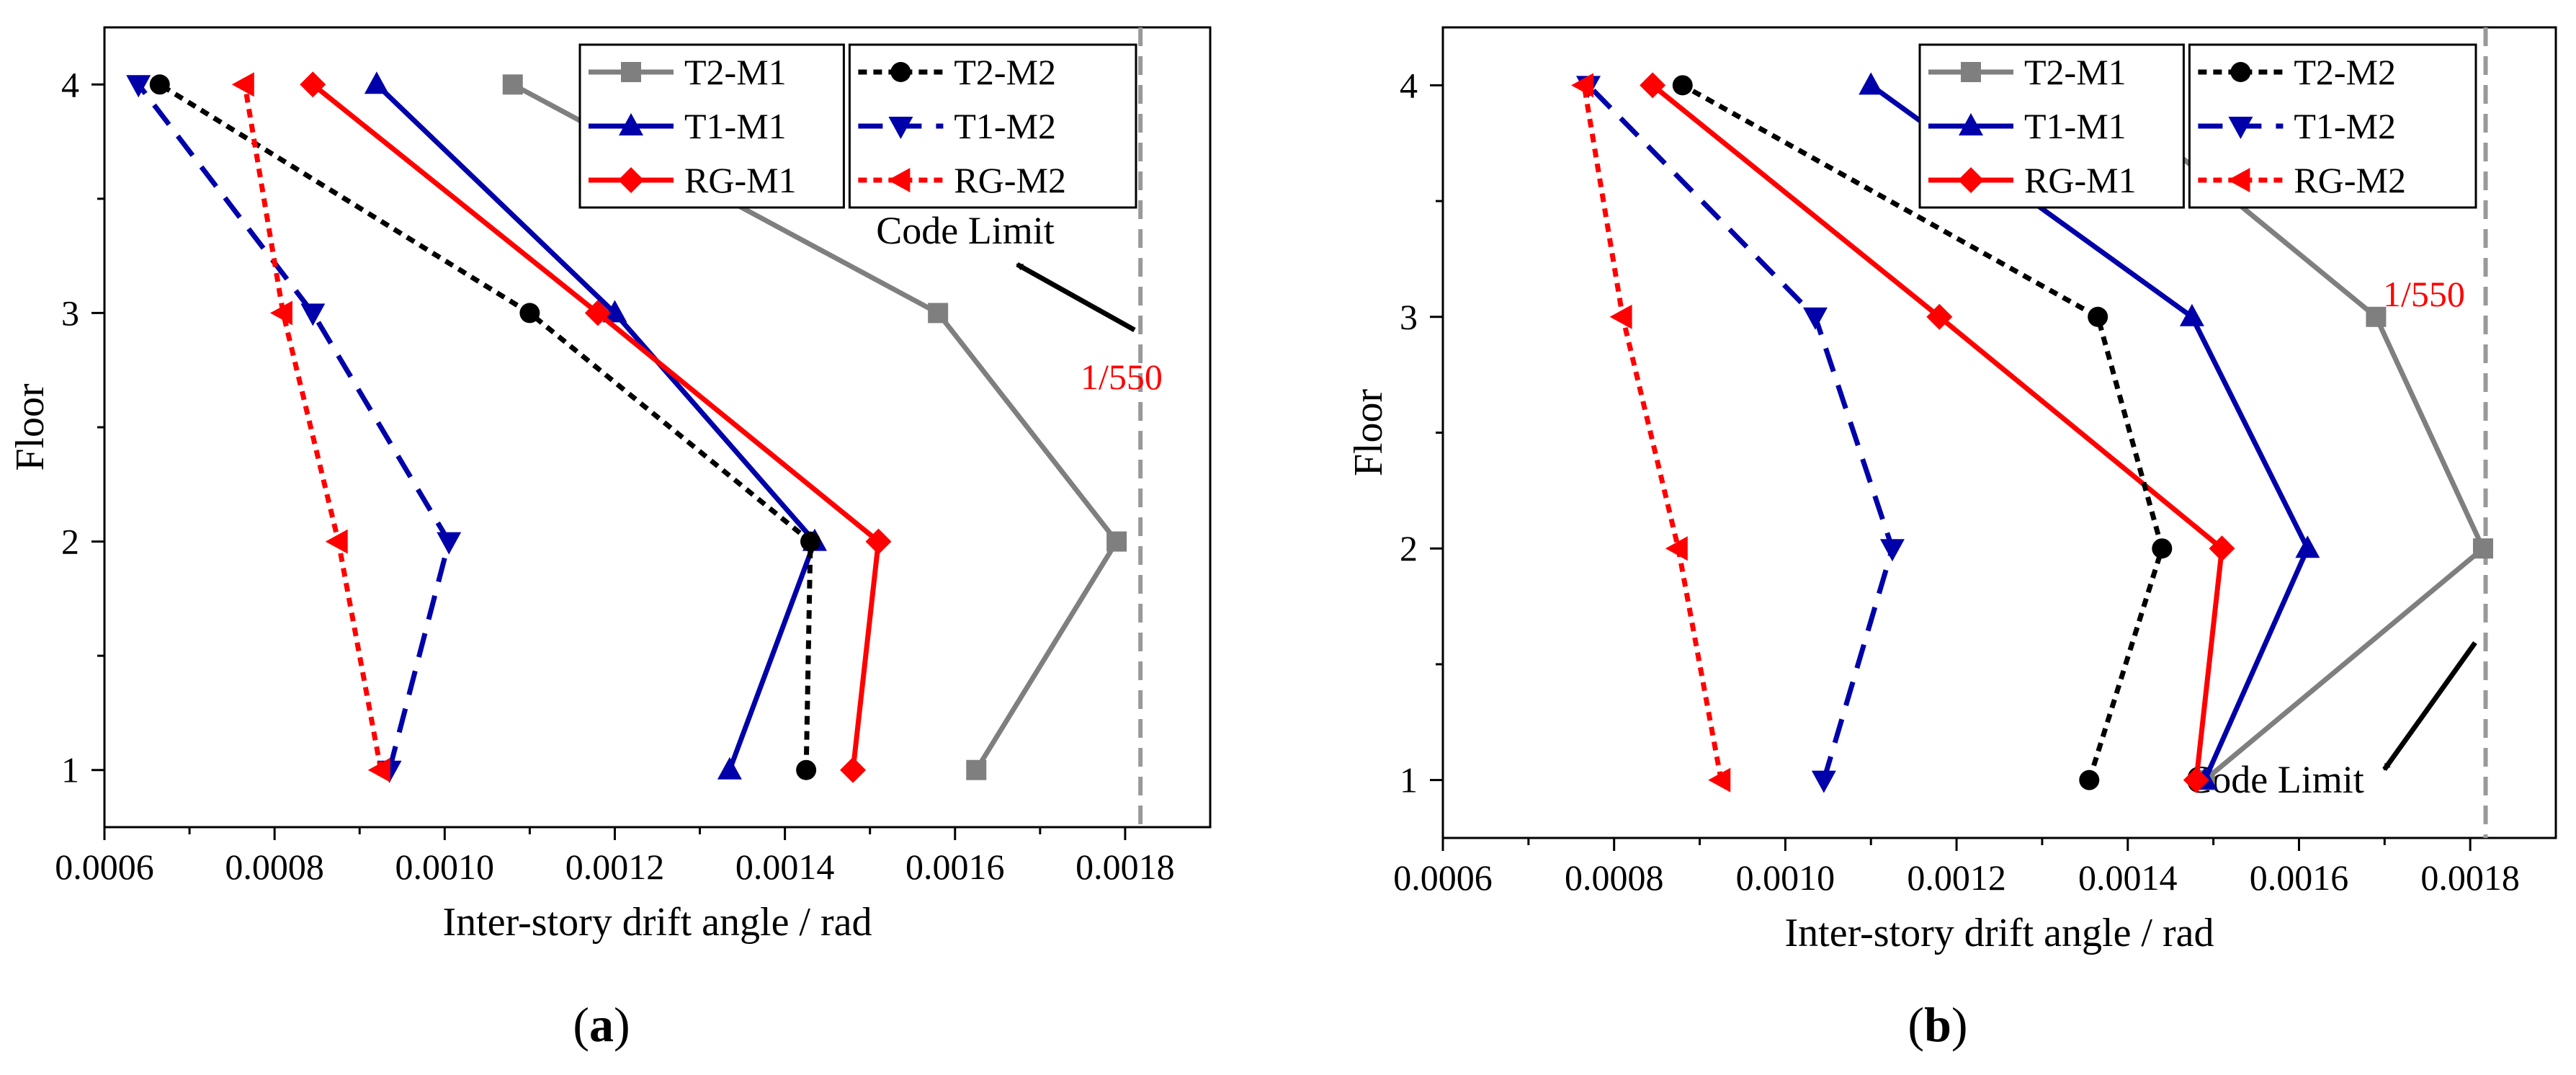 This screenshot has height=1075, width=2576. Describe the element at coordinates (955, 867) in the screenshot. I see `x-tick-label: 0.0016` at that location.